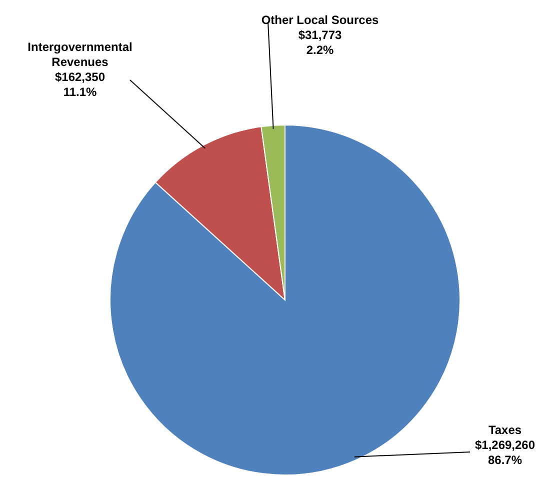 Image resolution: width=553 pixels, height=501 pixels. Describe the element at coordinates (80, 84) in the screenshot. I see `data-label: $162,350 11.1%` at that location.